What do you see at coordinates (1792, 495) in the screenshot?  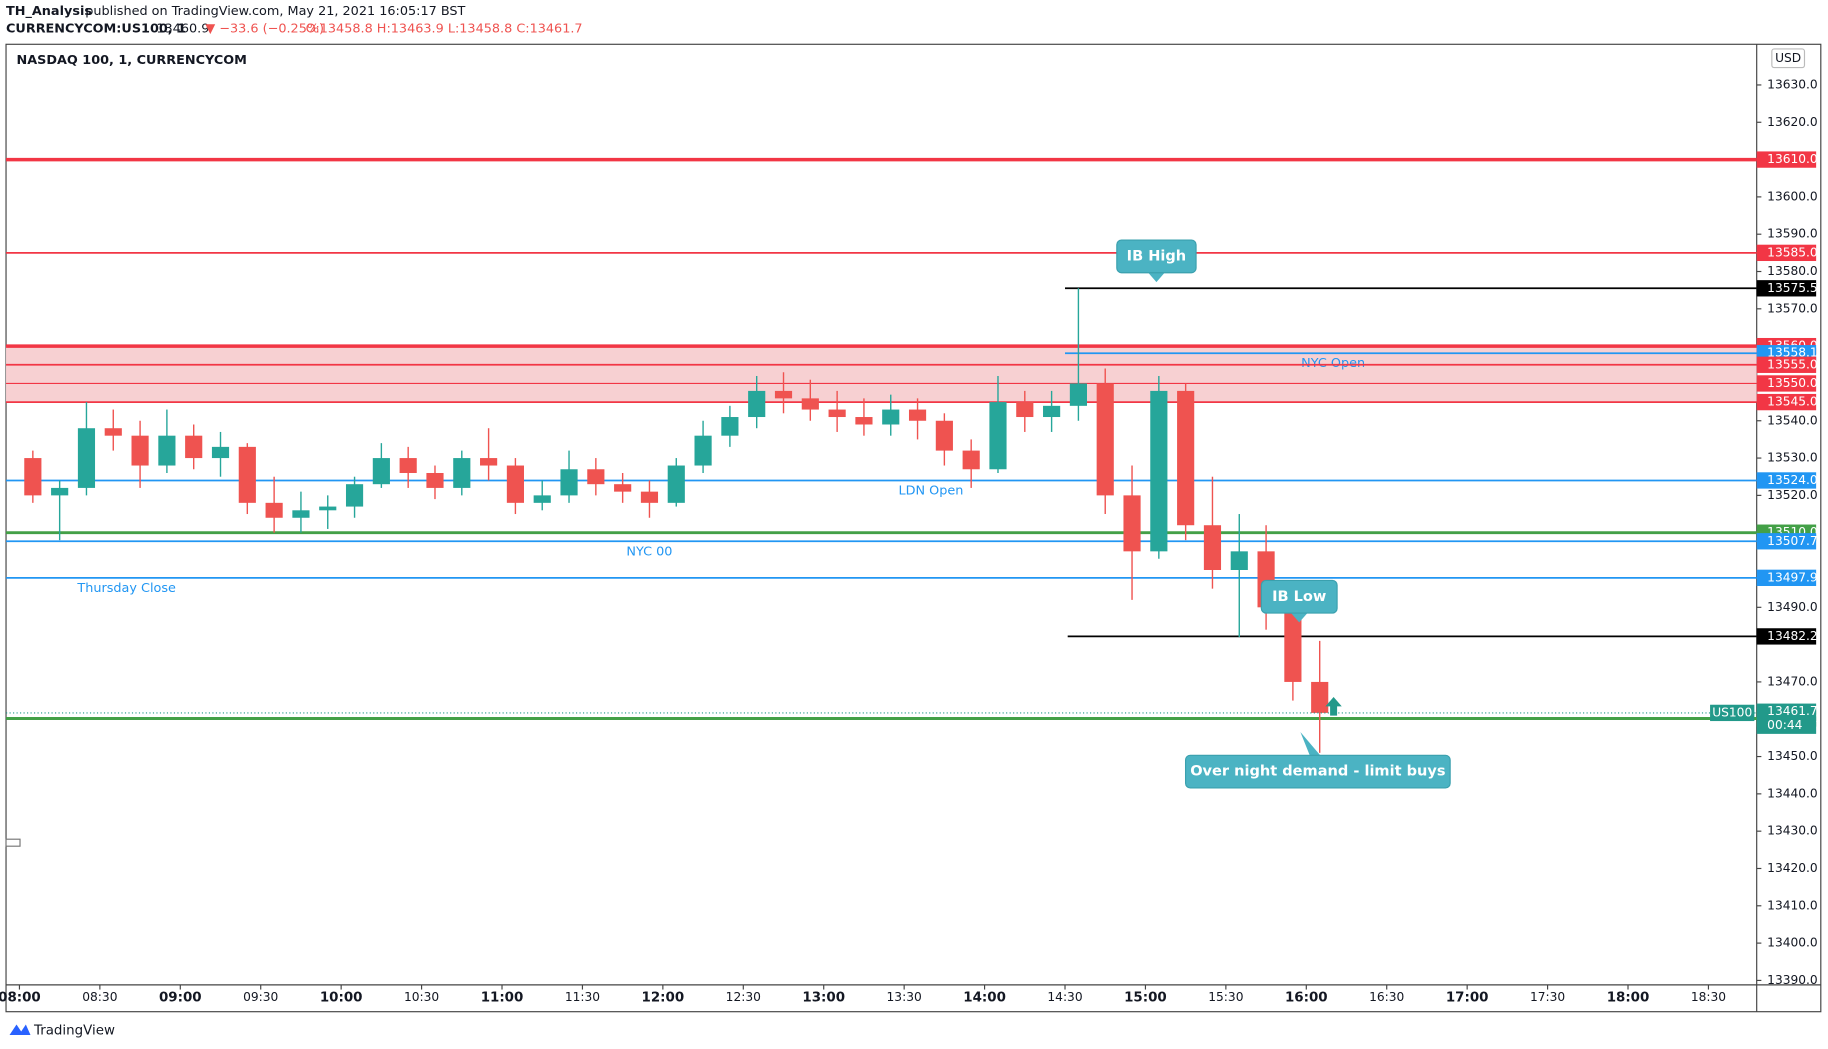 I see `y-tick-label: 13520.0` at bounding box center [1792, 495].